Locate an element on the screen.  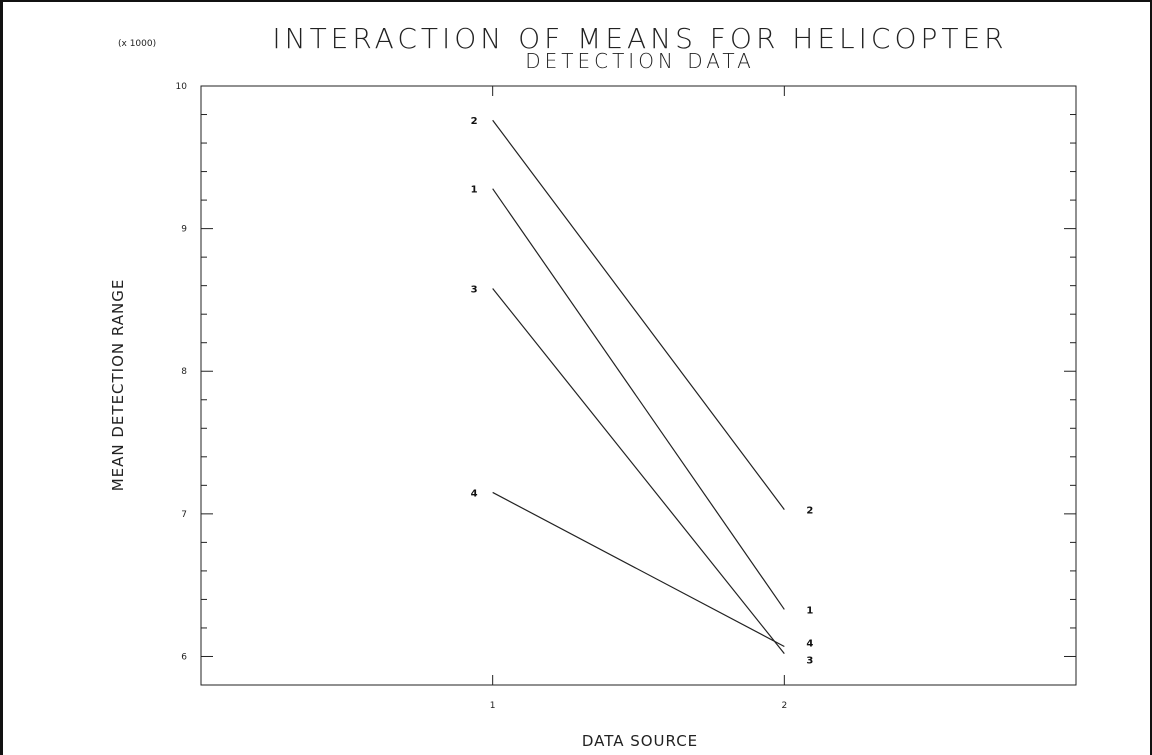
x-tick-label: 1 is located at coordinates (493, 706).